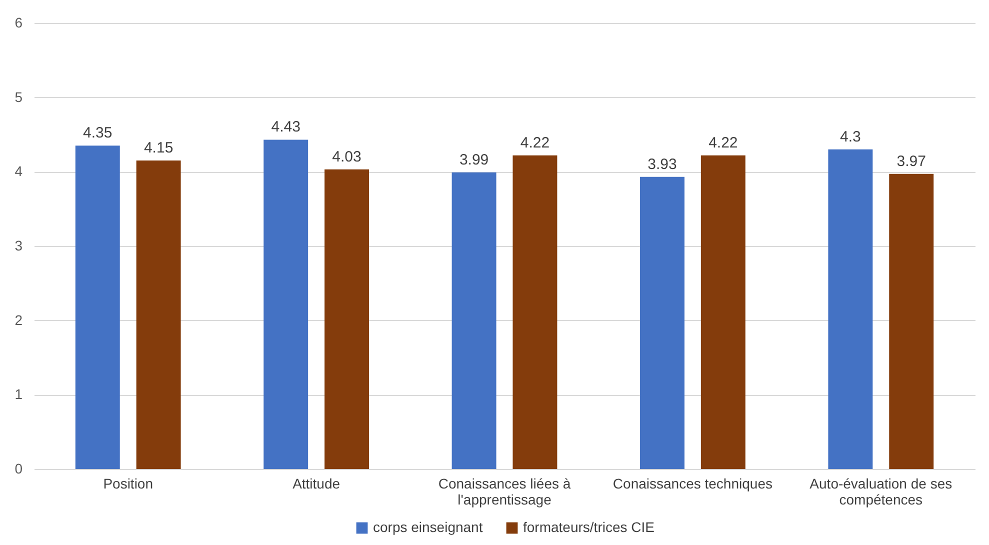 This screenshot has height=545, width=989. What do you see at coordinates (881, 492) in the screenshot?
I see `x-tick-label: Auto-évaluation de ses compétences` at bounding box center [881, 492].